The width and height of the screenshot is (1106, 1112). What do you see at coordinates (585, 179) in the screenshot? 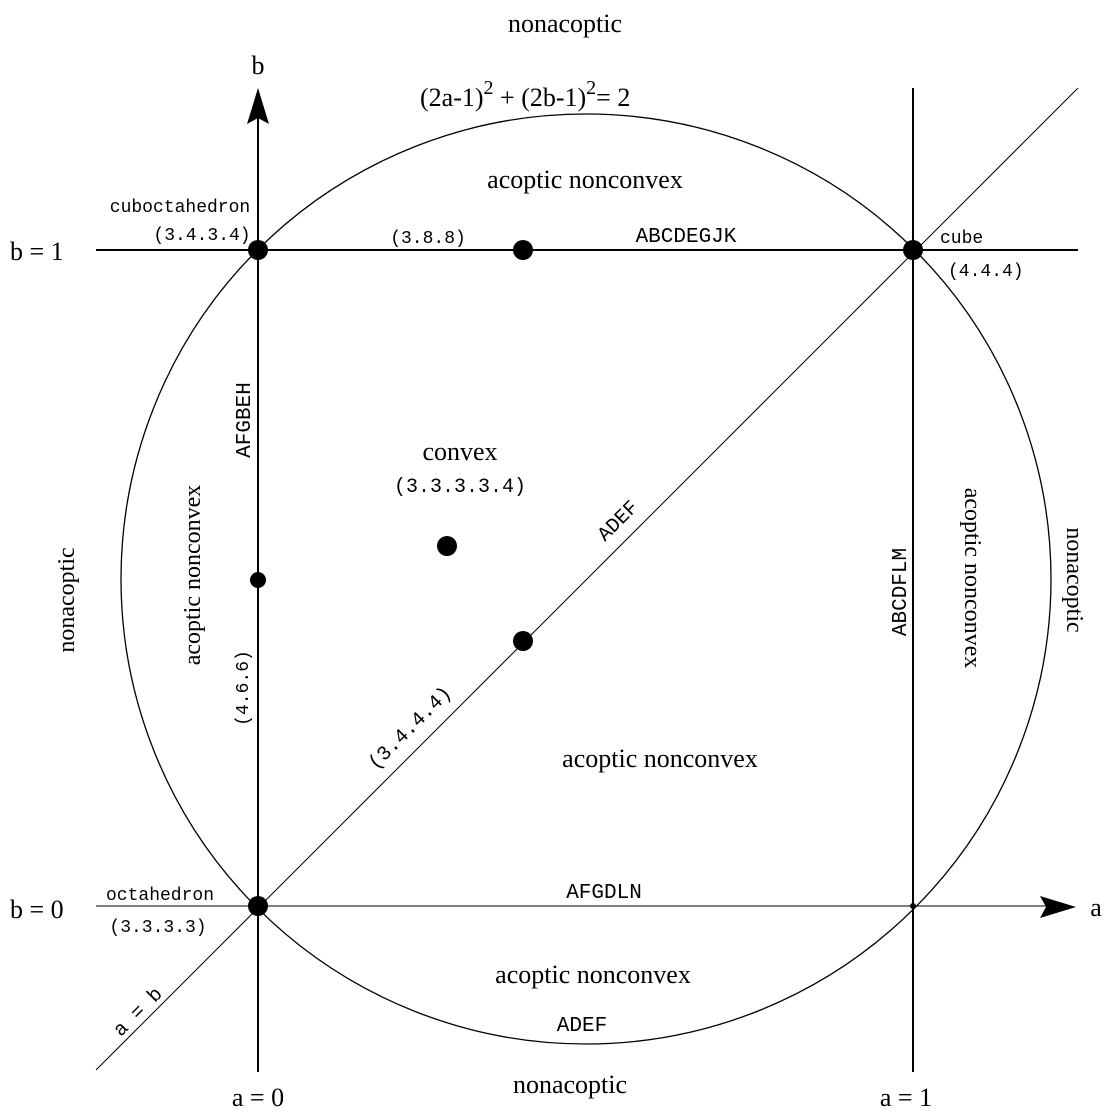
I see `region-top-acoptic-nonconvex: acoptic nonconvex` at bounding box center [585, 179].